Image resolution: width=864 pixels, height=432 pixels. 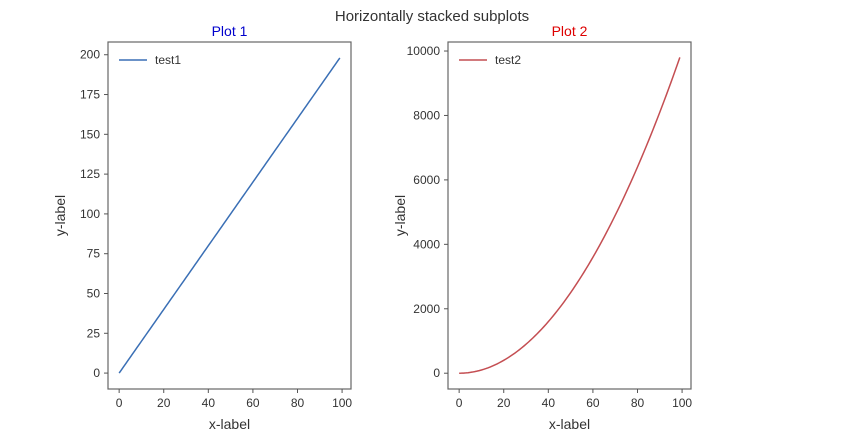 What do you see at coordinates (230, 31) in the screenshot?
I see `subplot-title: Plot 1` at bounding box center [230, 31].